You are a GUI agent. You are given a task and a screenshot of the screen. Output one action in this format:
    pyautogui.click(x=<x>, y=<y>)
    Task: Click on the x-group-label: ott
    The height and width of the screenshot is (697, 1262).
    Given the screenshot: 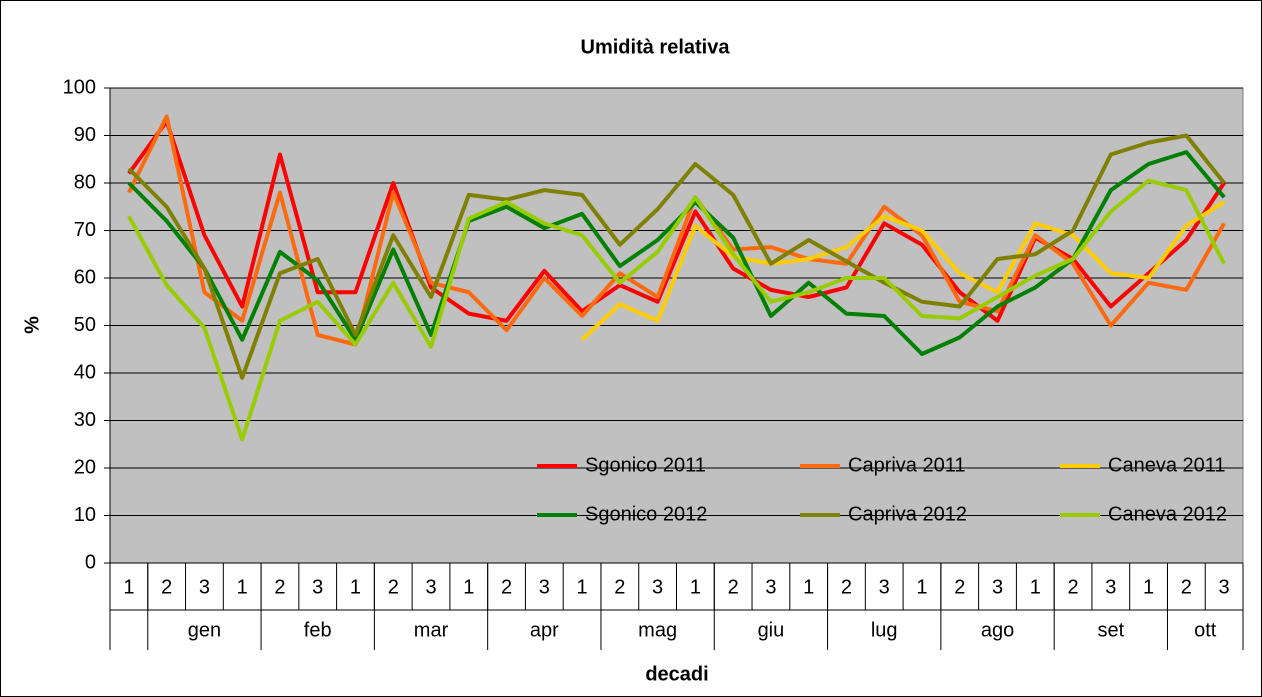 What is the action you would take?
    pyautogui.click(x=1205, y=630)
    